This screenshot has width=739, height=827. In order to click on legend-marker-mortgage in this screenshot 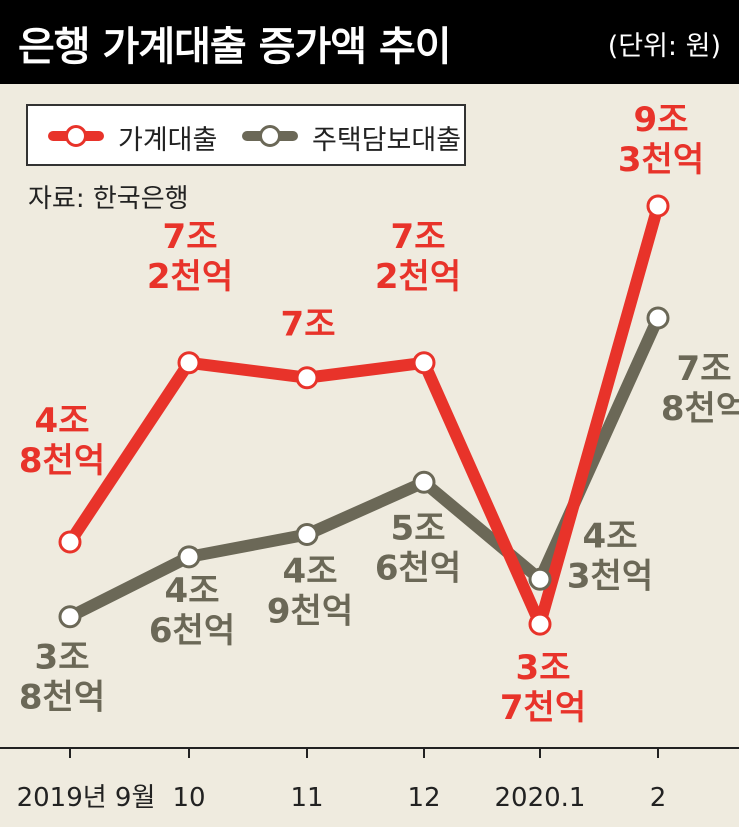, I will do `click(270, 136)`.